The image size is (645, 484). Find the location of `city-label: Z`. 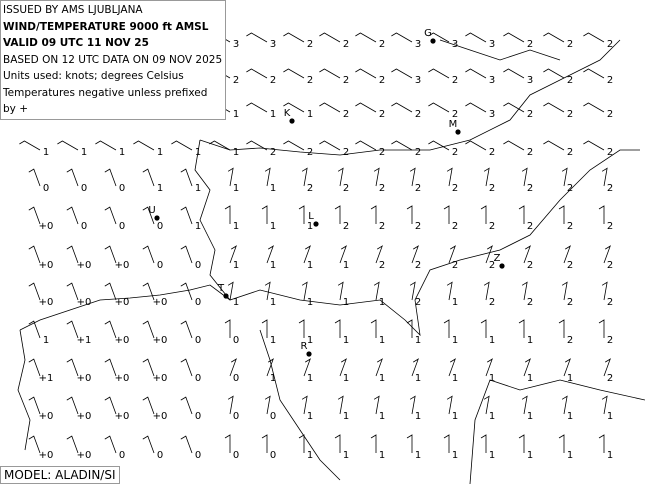

city-label: Z is located at coordinates (497, 258).